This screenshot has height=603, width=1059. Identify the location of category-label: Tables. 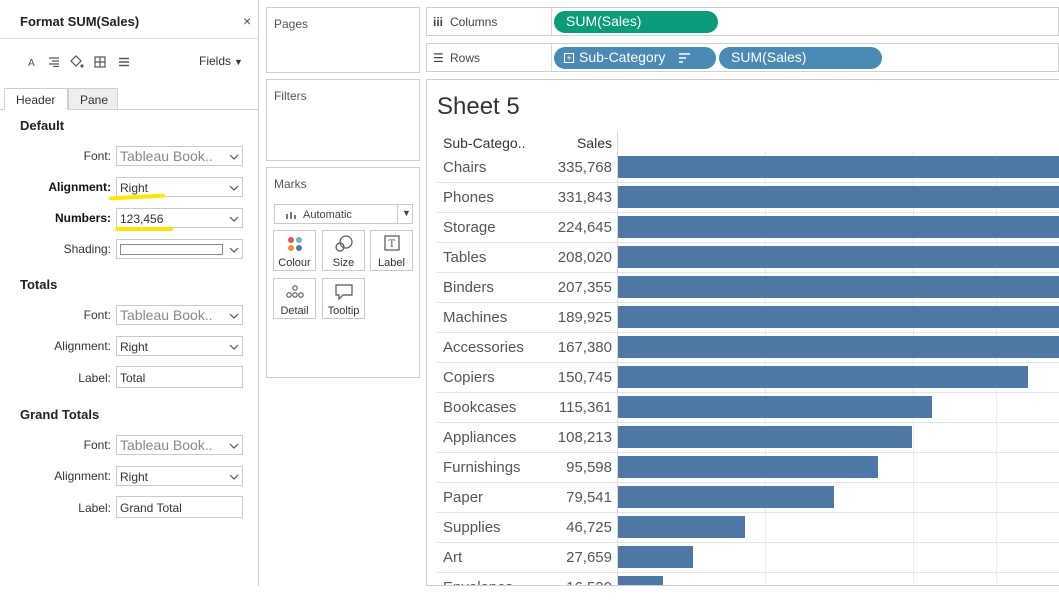
(465, 257).